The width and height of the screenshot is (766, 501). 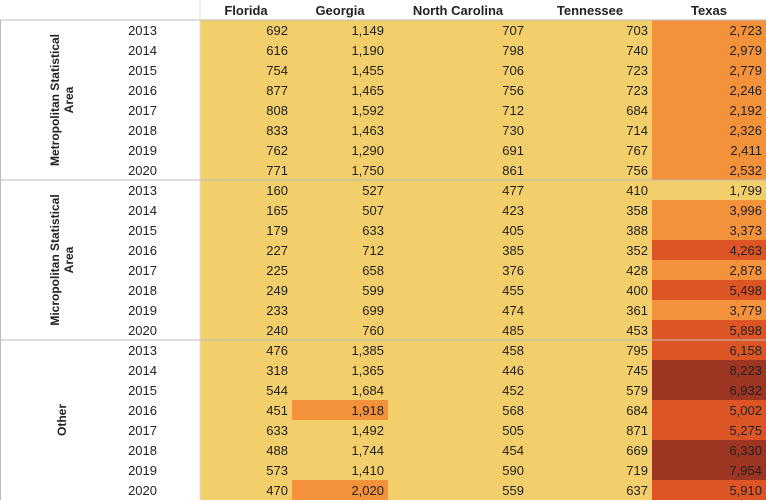 What do you see at coordinates (142, 70) in the screenshot?
I see `year-label: 2015` at bounding box center [142, 70].